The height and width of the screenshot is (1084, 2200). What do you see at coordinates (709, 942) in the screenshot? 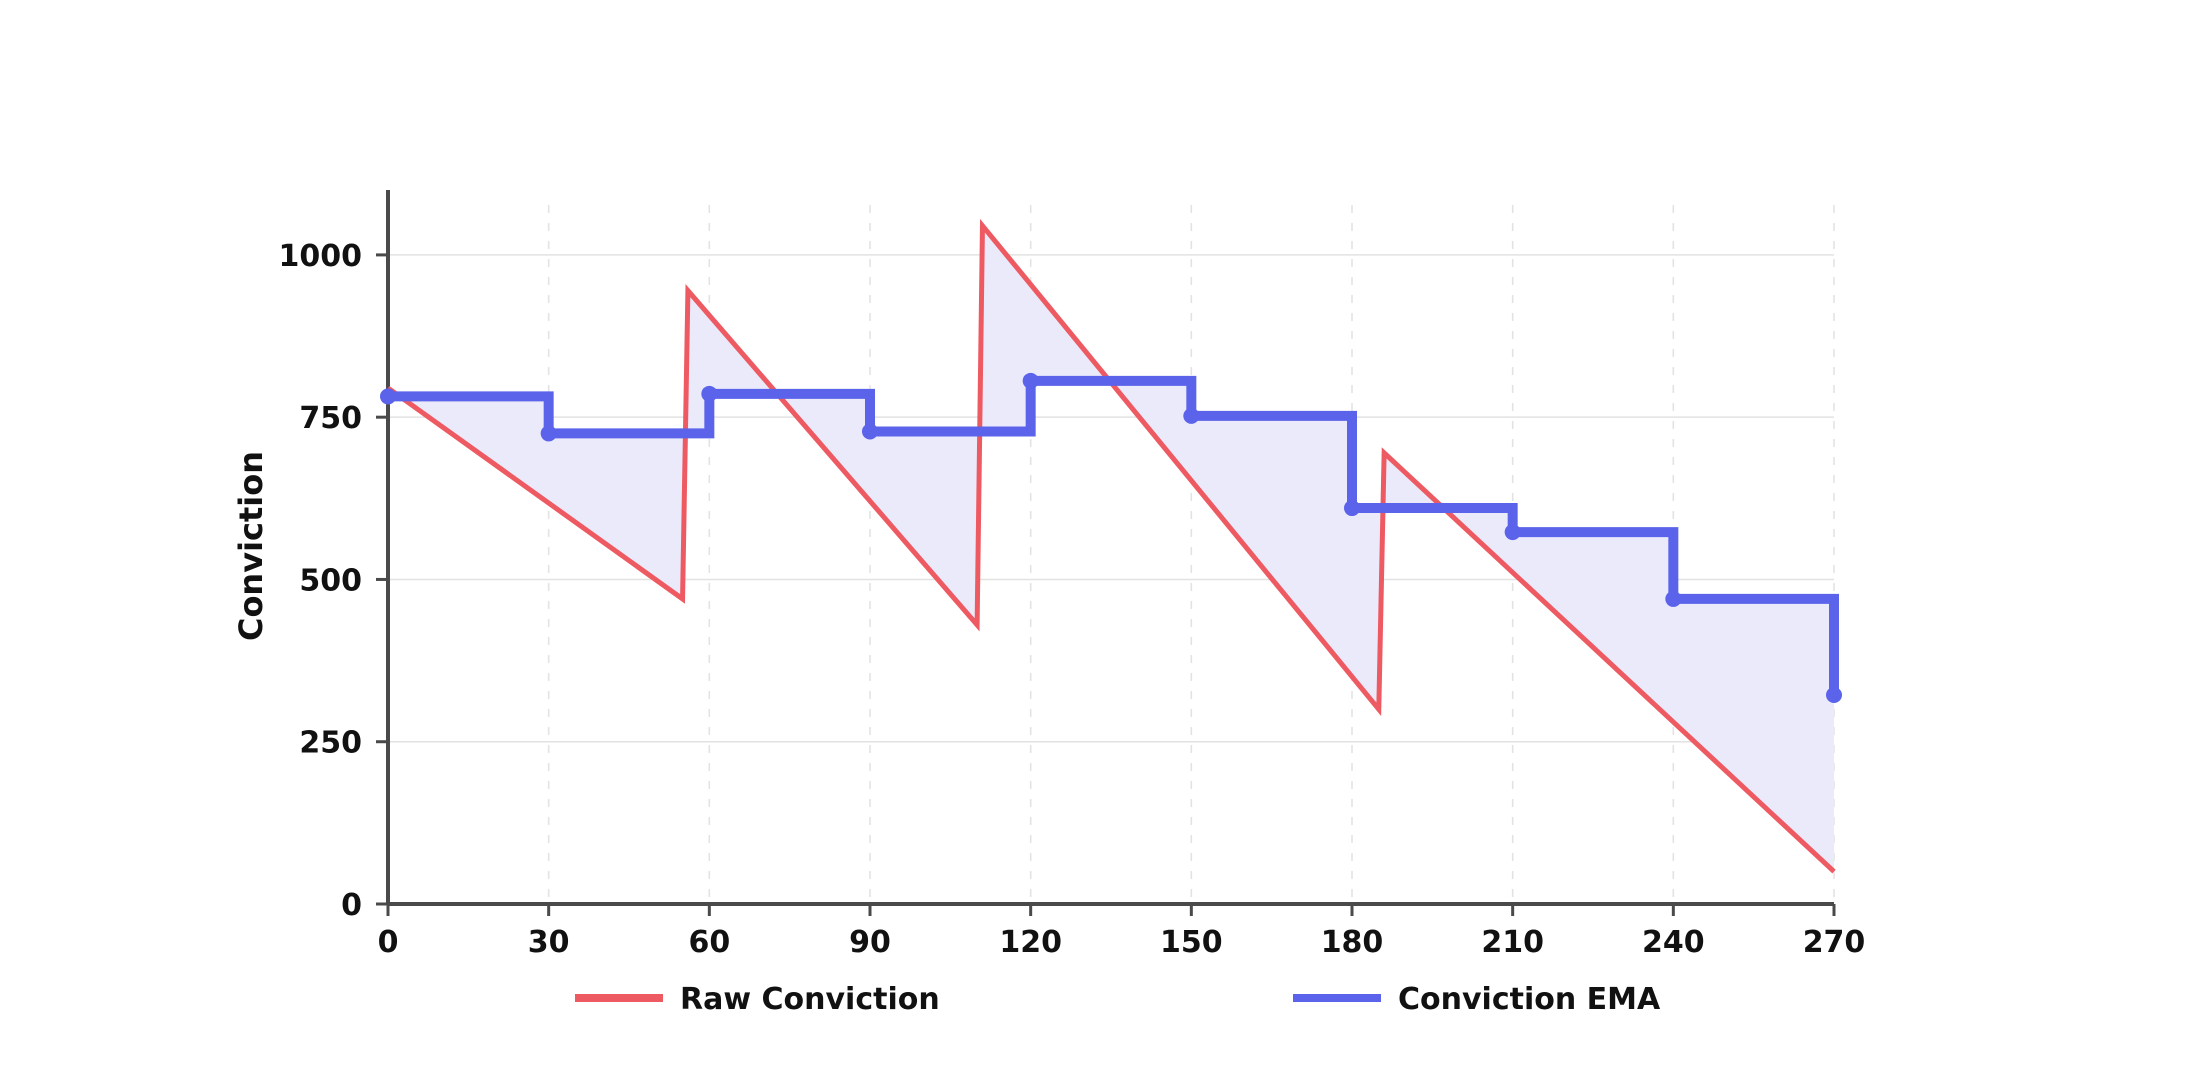
I see `x-tick-label: 60` at bounding box center [709, 942].